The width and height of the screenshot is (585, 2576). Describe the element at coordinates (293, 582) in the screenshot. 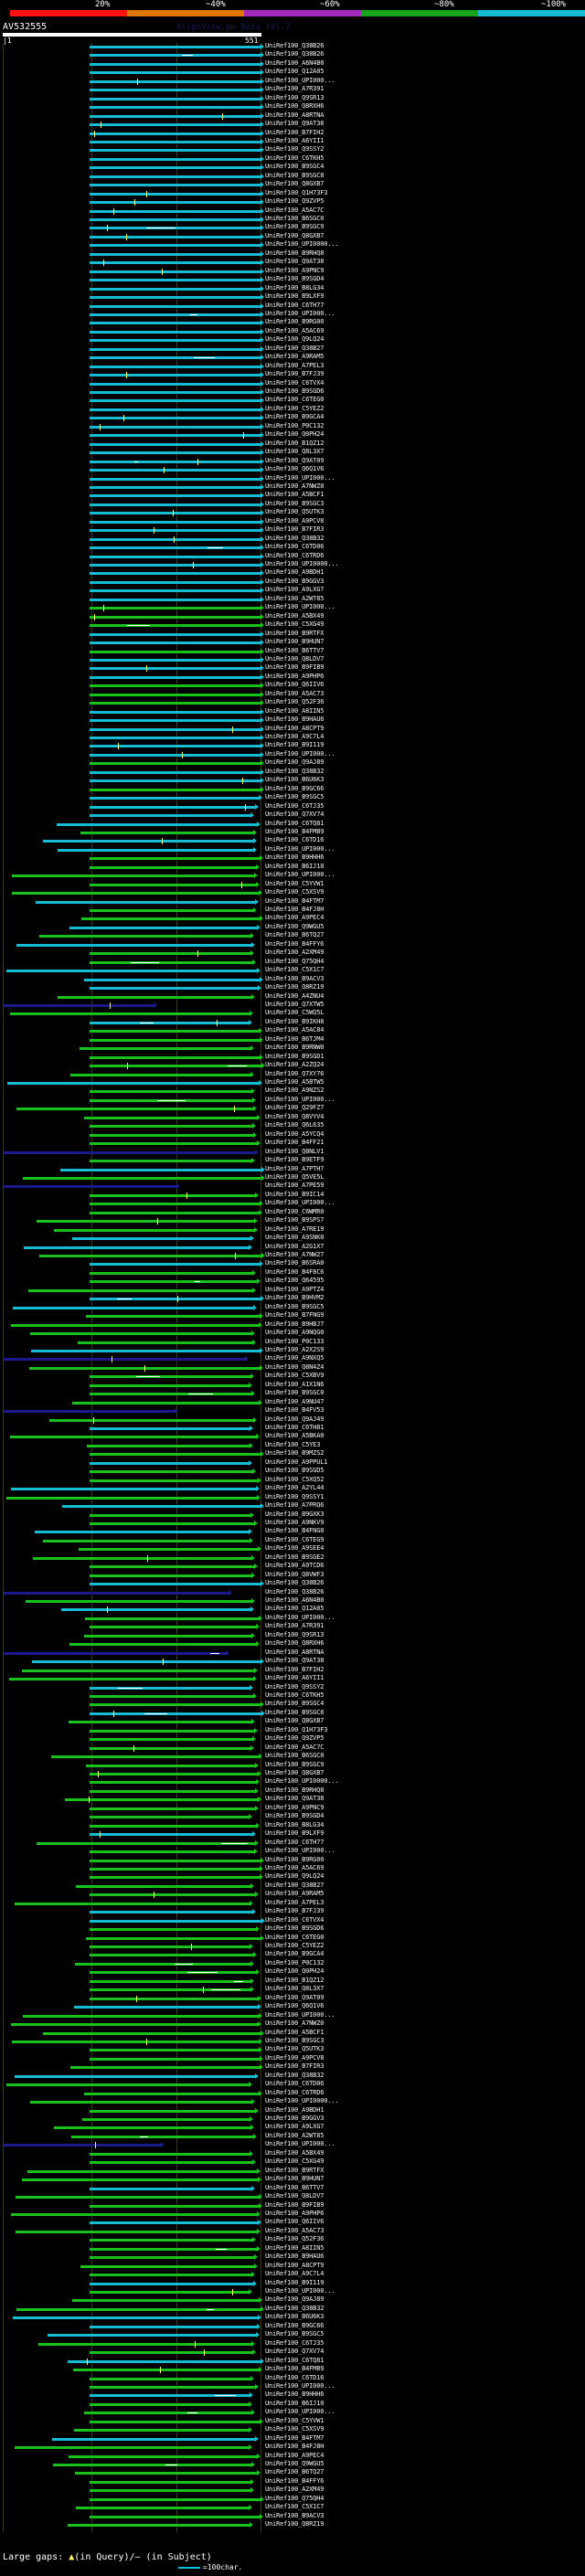

I see `hit-row: UniRef100_B9GGV3` at that location.